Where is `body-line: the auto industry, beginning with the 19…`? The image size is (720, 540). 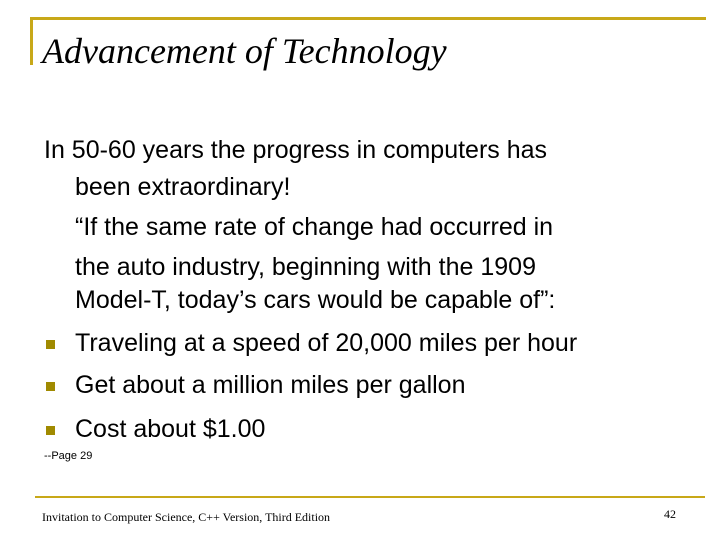
body-line: the auto industry, beginning with the 19… is located at coordinates (305, 267).